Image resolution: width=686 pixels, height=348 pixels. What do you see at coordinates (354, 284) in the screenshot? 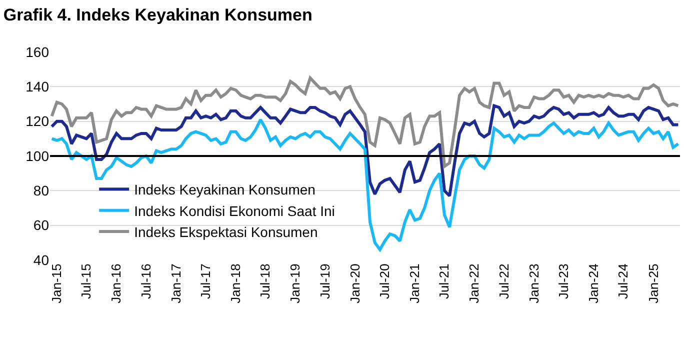
I see `x-tick-label: Jan-20` at bounding box center [354, 284].